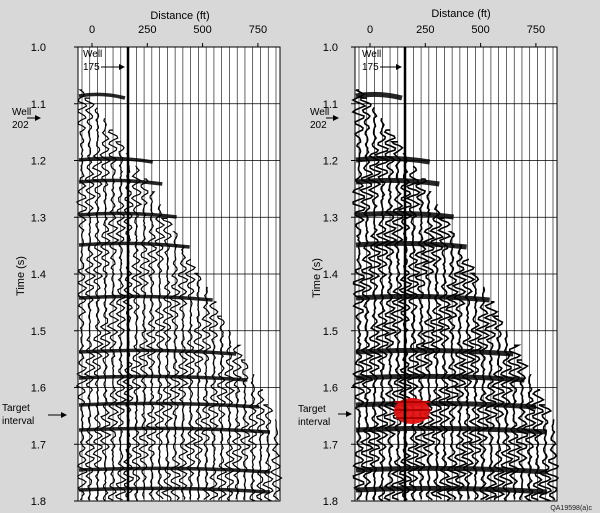  I want to click on target-highlight, so click(412, 411).